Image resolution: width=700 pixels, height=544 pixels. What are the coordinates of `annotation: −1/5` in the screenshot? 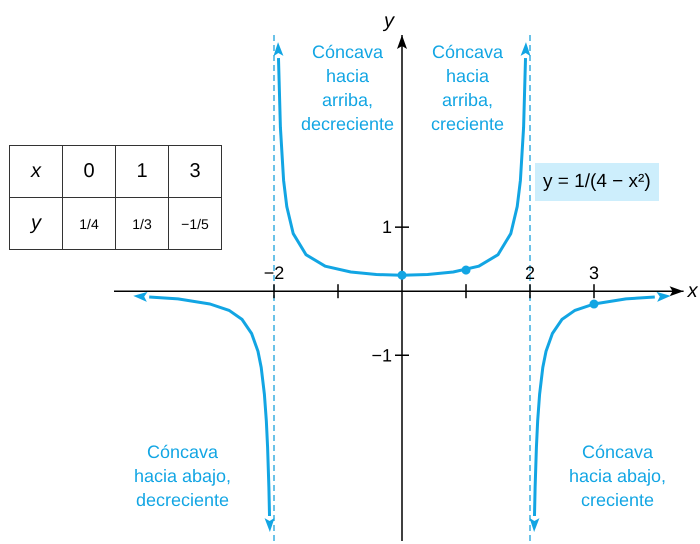 It's located at (195, 224).